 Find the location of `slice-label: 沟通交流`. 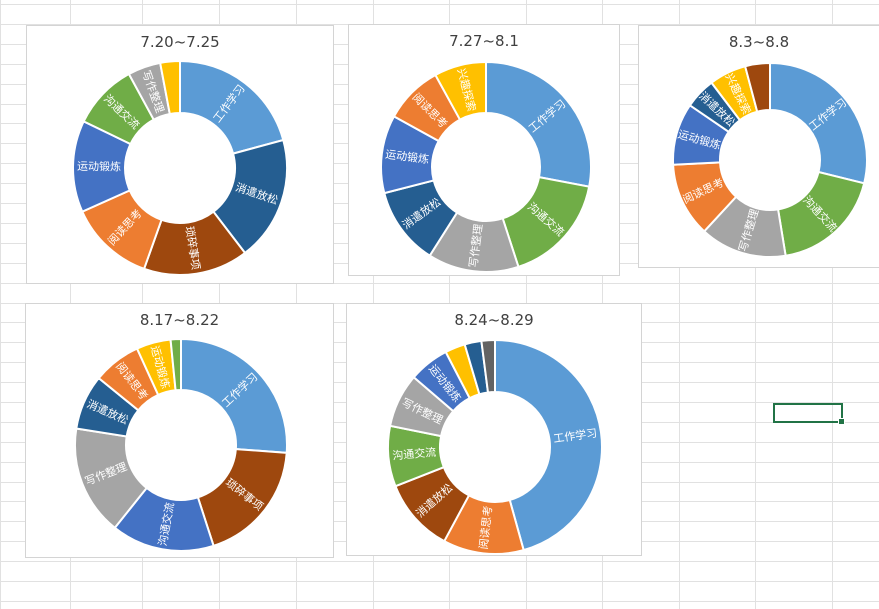

slice-label: 沟通交流 is located at coordinates (414, 454).